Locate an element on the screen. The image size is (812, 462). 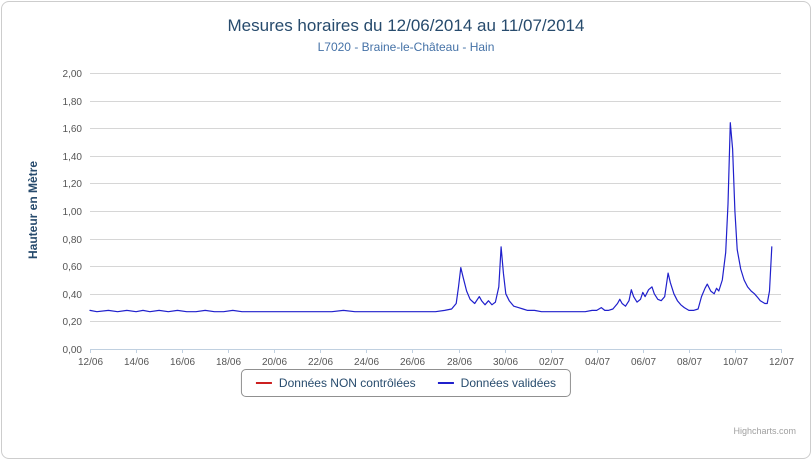
x-tick-label: 04/07 is located at coordinates (597, 362).